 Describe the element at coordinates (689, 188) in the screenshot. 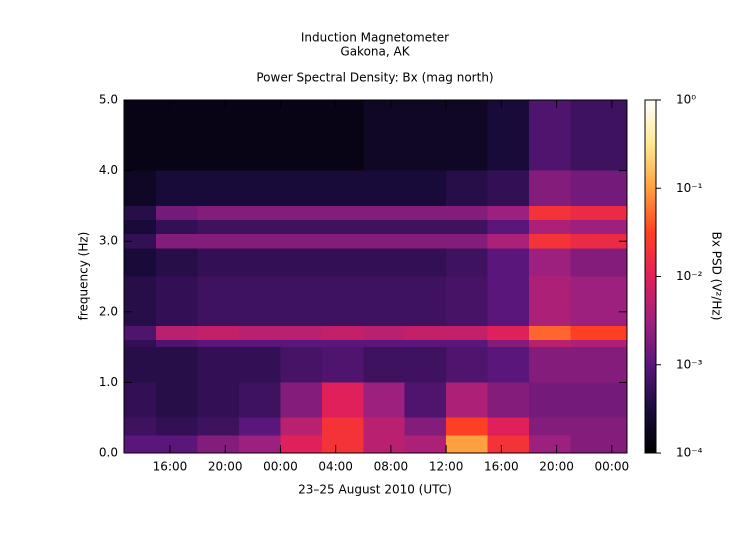

I see `colorbar-tick-label: 10⁻¹` at that location.